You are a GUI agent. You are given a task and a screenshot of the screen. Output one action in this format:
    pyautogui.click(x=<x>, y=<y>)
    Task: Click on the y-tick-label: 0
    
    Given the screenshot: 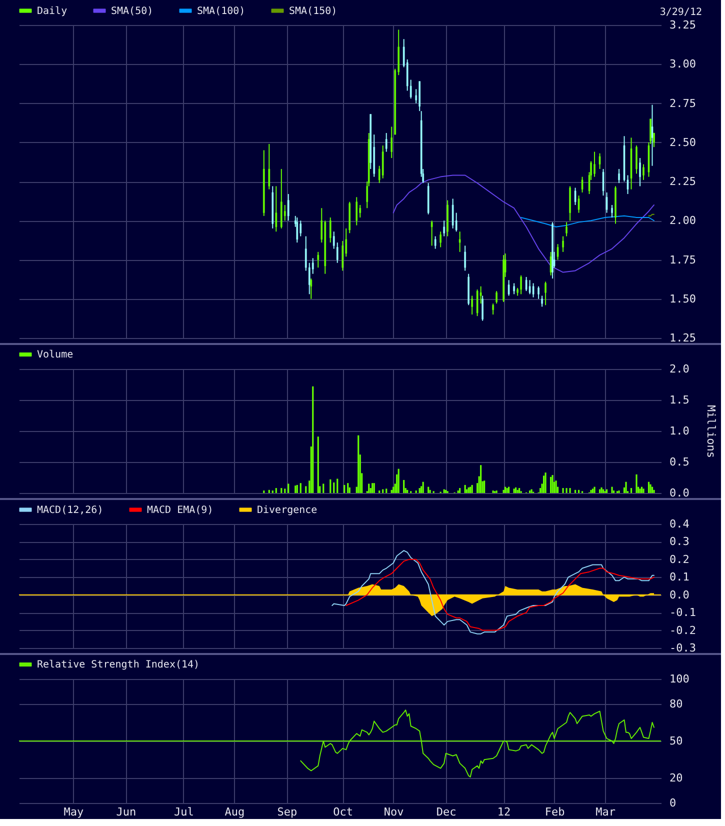 What is the action you would take?
    pyautogui.click(x=673, y=803)
    